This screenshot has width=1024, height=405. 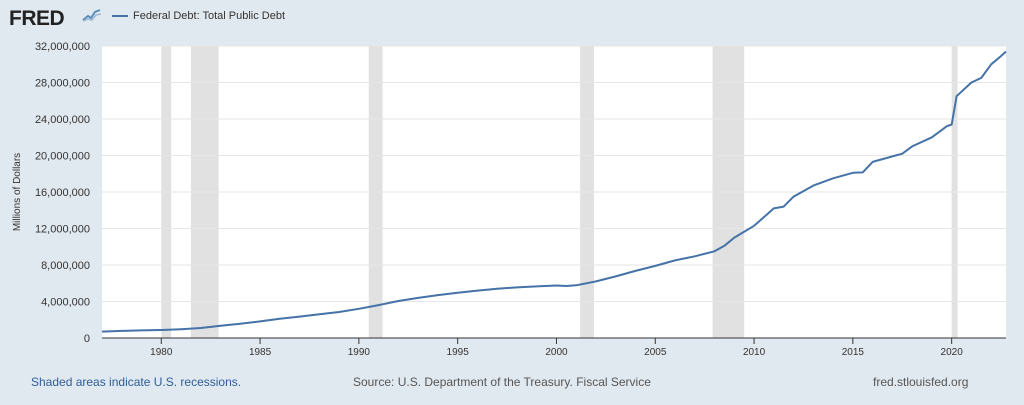 What do you see at coordinates (65, 266) in the screenshot?
I see `y-tick-label: 8,000,000` at bounding box center [65, 266].